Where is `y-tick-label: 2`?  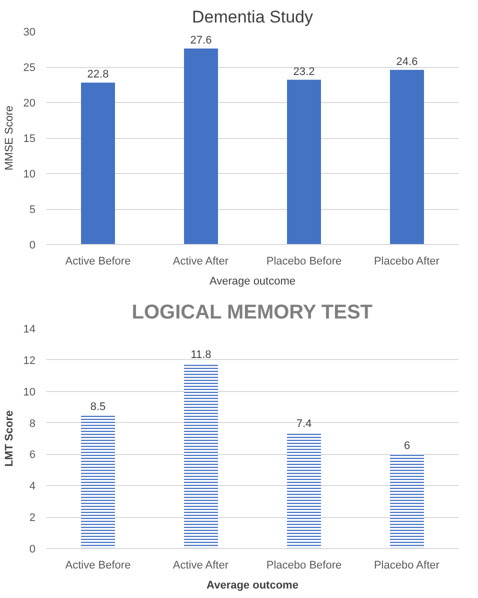 y-tick-label: 2 is located at coordinates (32, 518).